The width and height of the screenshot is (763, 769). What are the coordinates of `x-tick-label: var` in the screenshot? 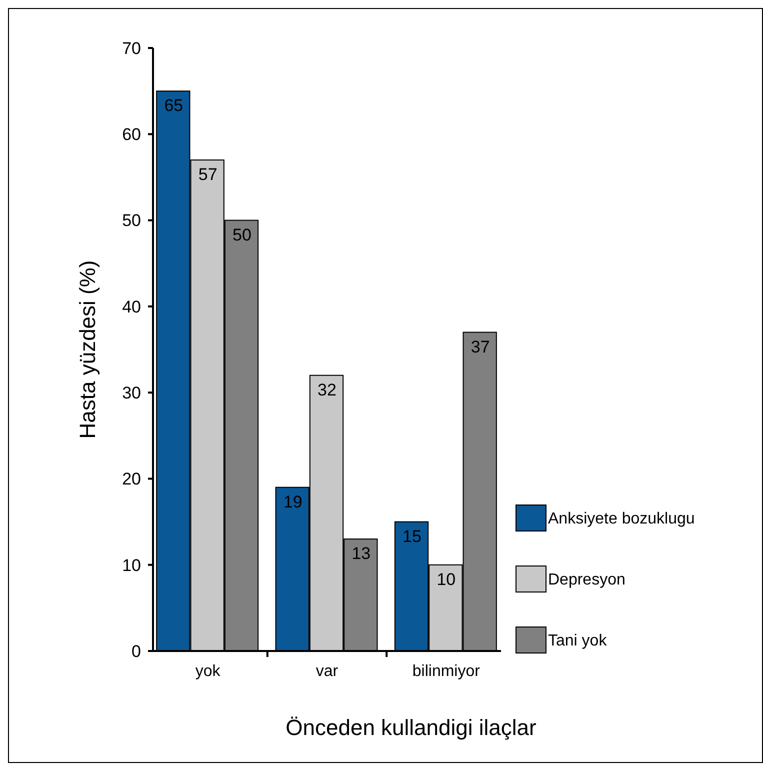 It's located at (327, 671).